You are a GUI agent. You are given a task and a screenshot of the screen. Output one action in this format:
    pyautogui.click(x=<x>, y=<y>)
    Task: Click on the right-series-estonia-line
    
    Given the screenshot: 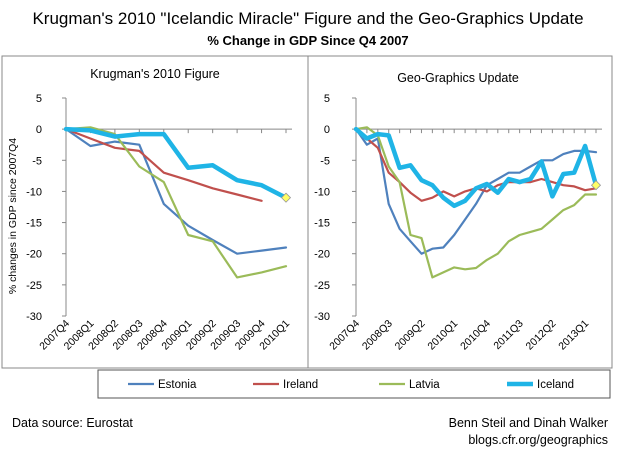 What is the action you would take?
    pyautogui.click(x=476, y=191)
    